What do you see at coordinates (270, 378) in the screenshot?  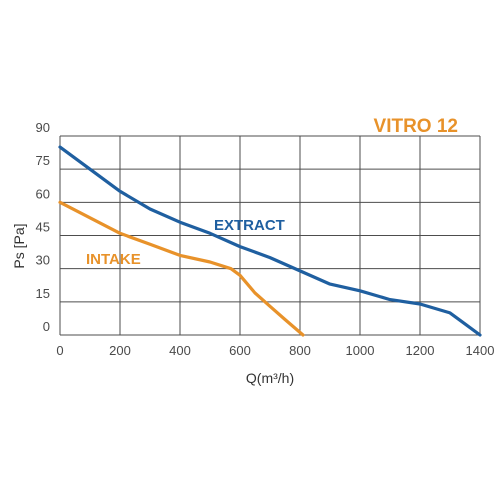 I see `x-axis-label: Q(m³/h)` at bounding box center [270, 378].